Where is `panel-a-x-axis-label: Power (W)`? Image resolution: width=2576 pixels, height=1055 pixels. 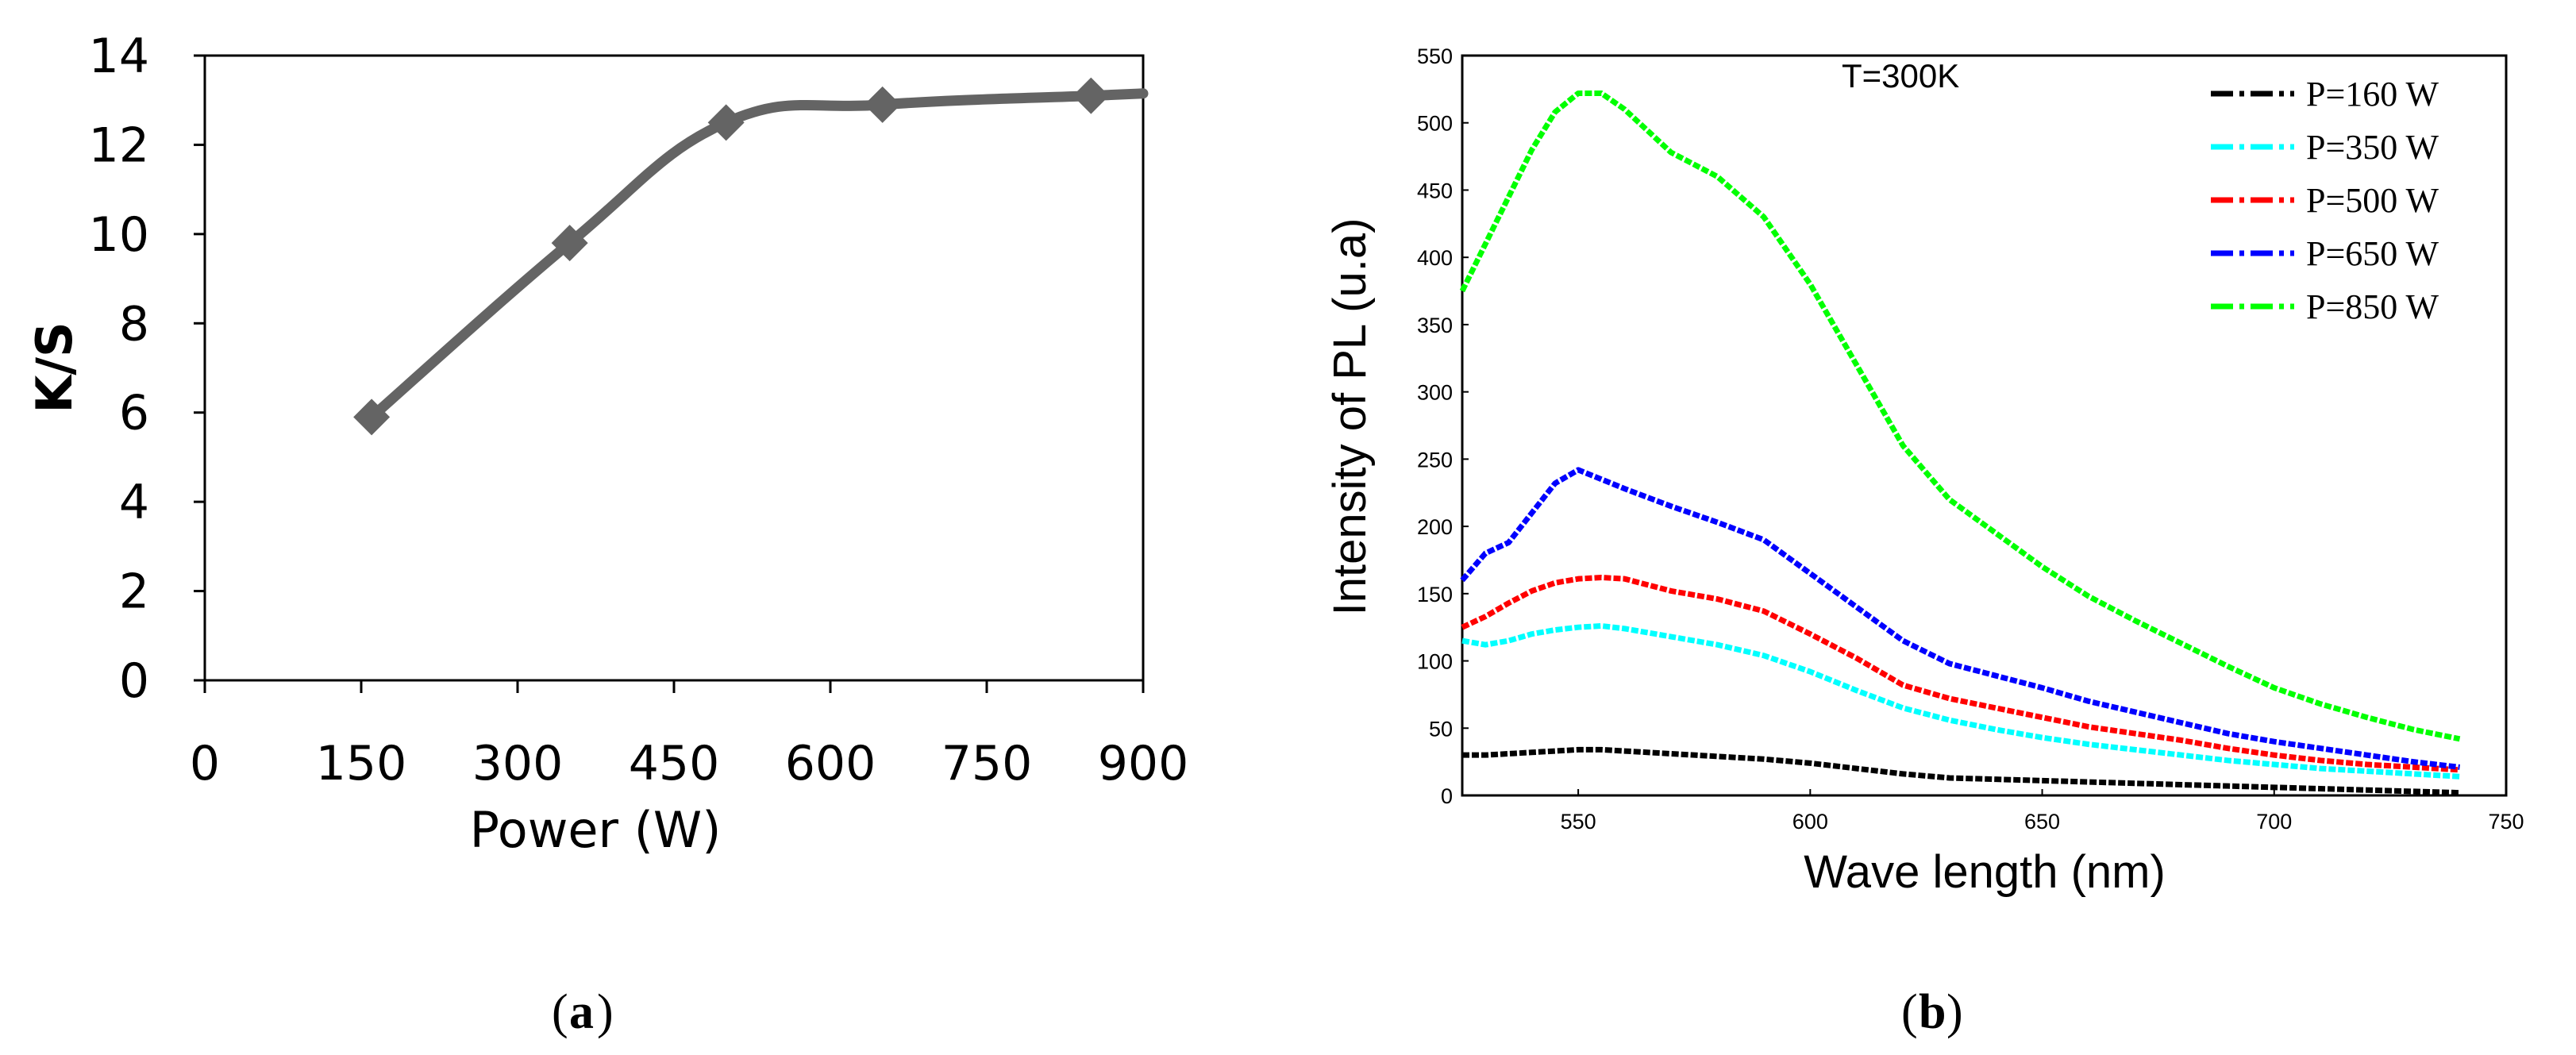
panel-a-x-axis-label: Power (W) is located at coordinates (596, 830).